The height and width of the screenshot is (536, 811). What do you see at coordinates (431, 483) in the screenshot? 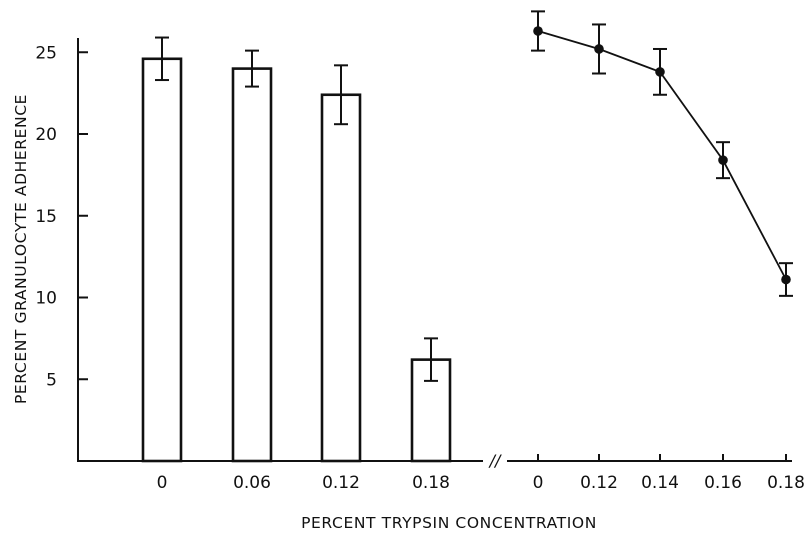
I see `x-tick-label-bar: 0.18` at bounding box center [431, 483].